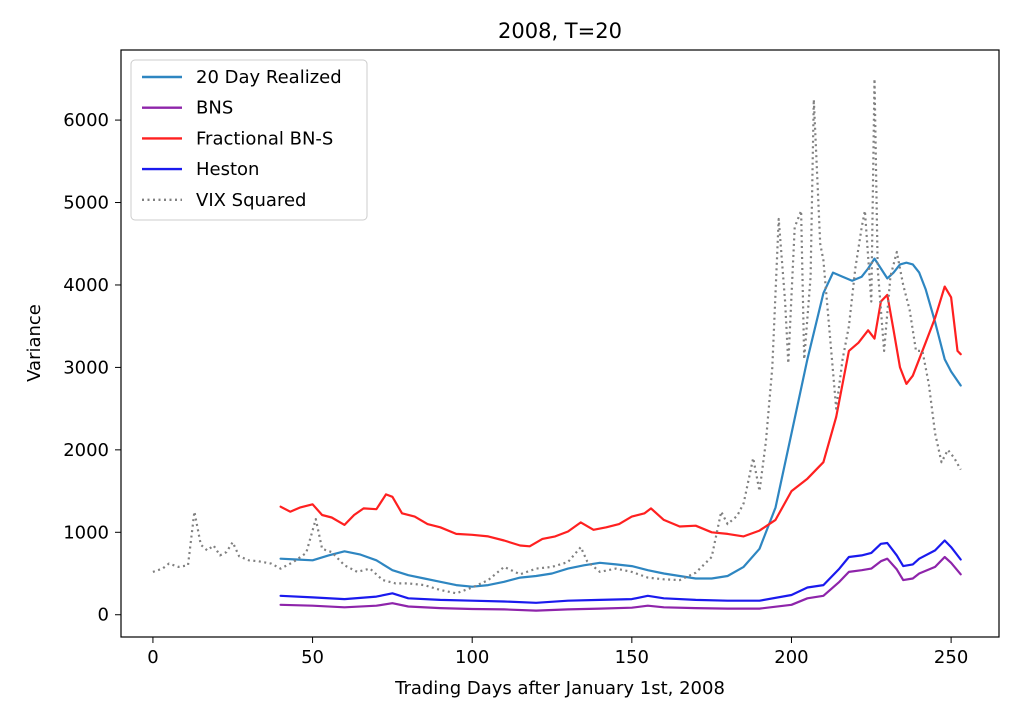  Describe the element at coordinates (951, 657) in the screenshot. I see `x-tick-label: 250` at that location.